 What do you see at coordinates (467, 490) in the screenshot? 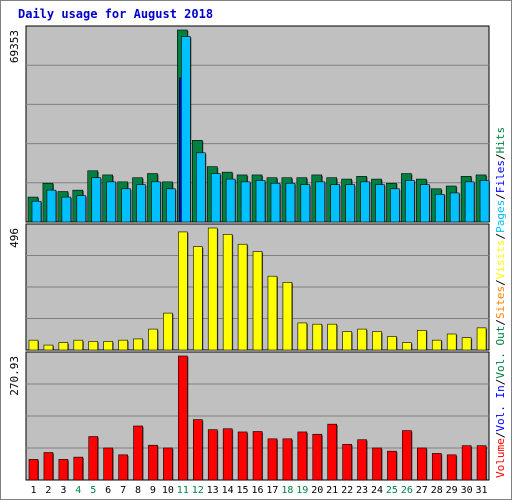
I see `x-tick-label-30: 30` at bounding box center [467, 490].